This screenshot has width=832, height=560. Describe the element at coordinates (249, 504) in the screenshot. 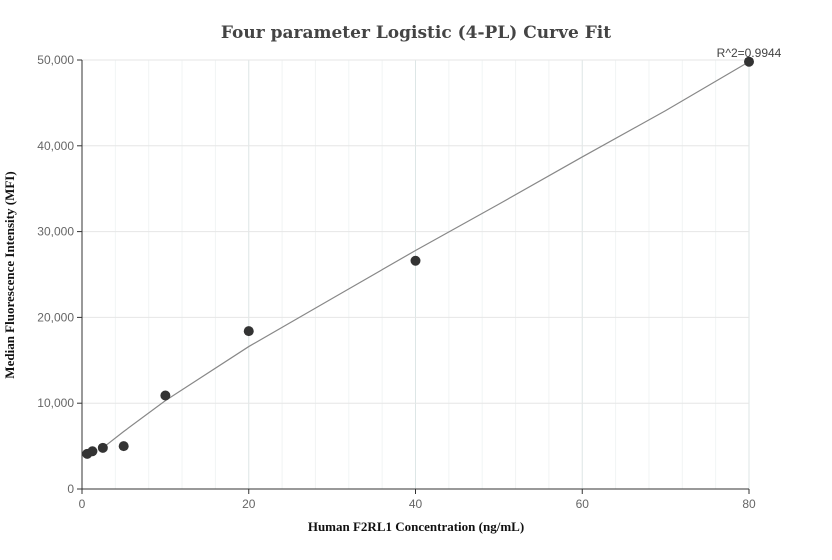

I see `x-tick-label: 20` at that location.